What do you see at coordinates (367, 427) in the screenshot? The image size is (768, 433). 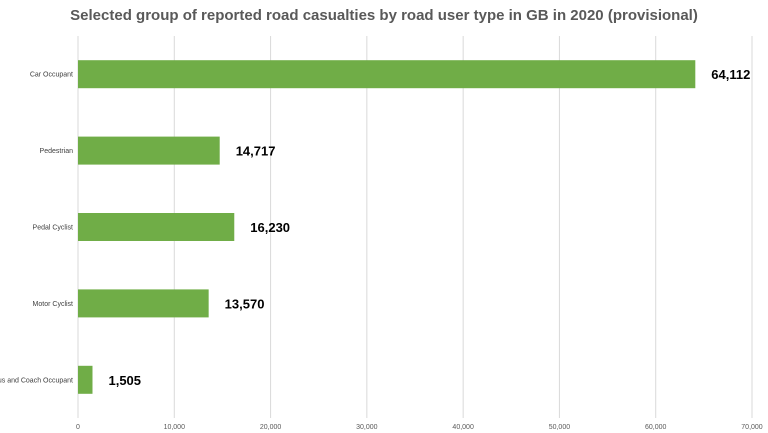 I see `x-tick-label: 30,000` at bounding box center [367, 427].